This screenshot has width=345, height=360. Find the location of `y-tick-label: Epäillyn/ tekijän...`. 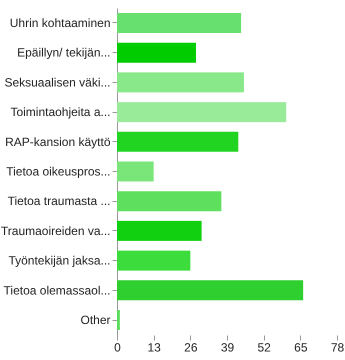

y-tick-label: Epäillyn/ tekijän... is located at coordinates (63, 53).